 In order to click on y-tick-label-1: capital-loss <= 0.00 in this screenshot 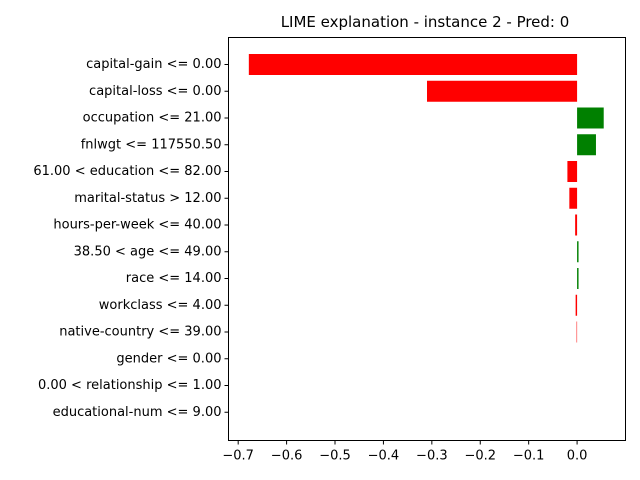, I will do `click(155, 91)`.